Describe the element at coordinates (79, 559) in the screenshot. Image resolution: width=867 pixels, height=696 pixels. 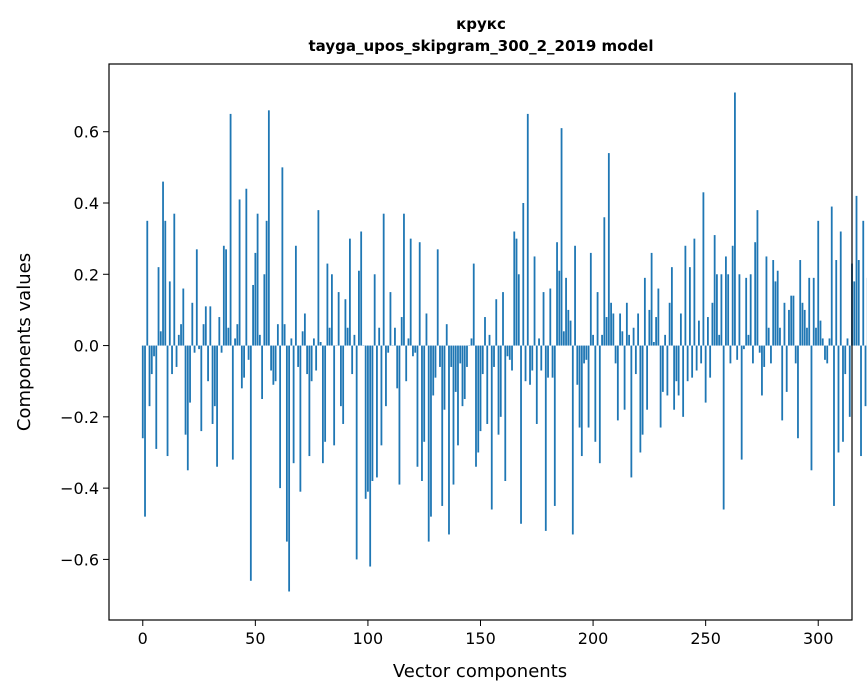
I see `y-tick-label: −0.6` at that location.